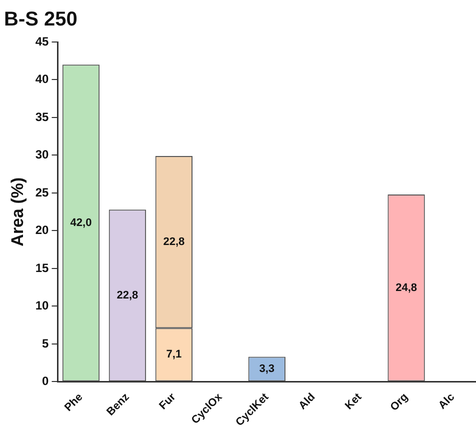  I want to click on y-tick-label: 10, so click(42, 305).